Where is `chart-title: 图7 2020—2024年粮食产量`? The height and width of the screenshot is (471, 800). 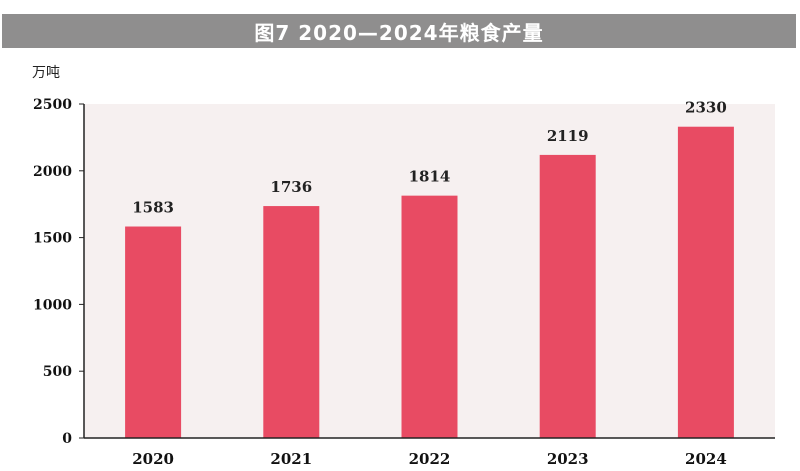 chart-title: 图7 2020—2024年粮食产量 is located at coordinates (399, 31).